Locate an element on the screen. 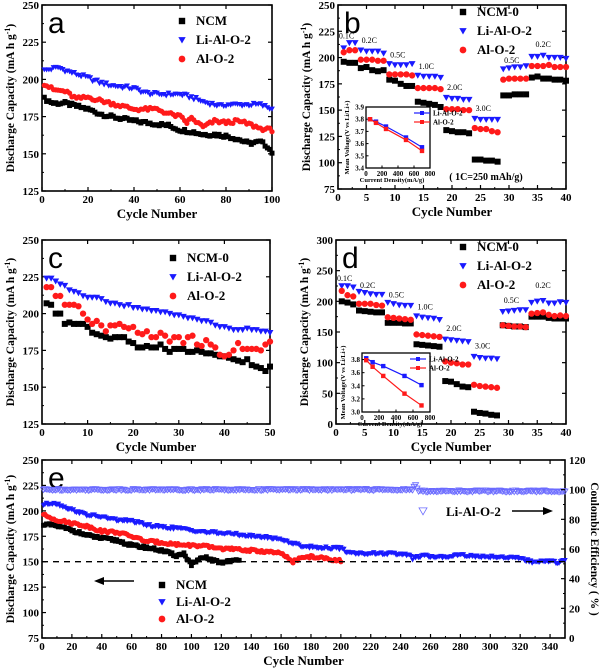  y2-tick-label: 0 is located at coordinates (572, 639).